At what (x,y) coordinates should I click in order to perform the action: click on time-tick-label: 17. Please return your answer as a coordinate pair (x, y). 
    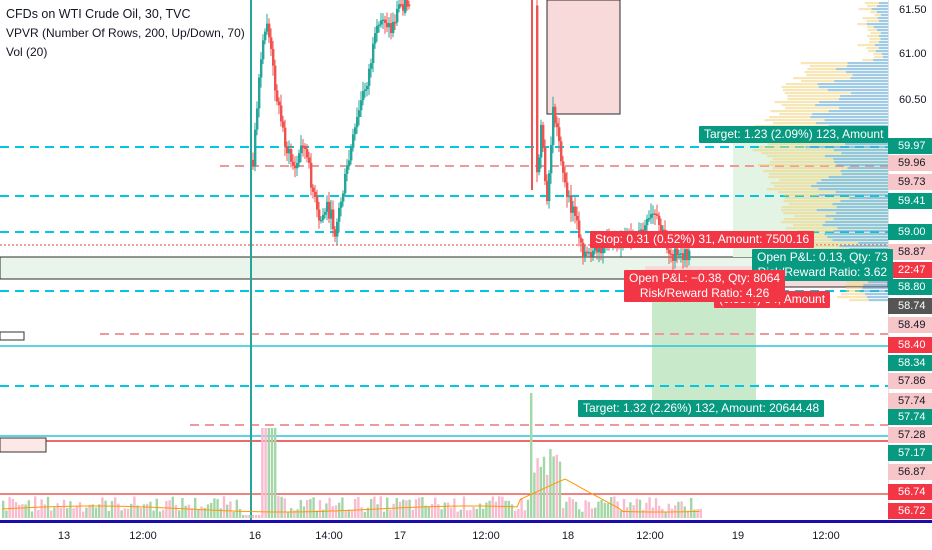
    Looking at the image, I should click on (400, 536).